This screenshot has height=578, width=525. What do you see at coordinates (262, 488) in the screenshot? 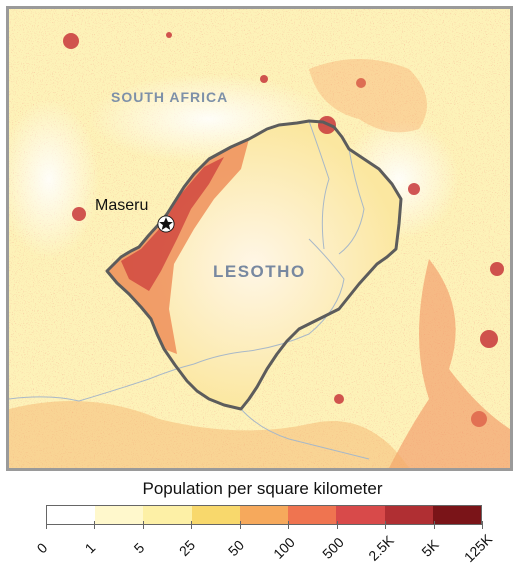
I see `legend-title: Population per square kilometer` at bounding box center [262, 488].